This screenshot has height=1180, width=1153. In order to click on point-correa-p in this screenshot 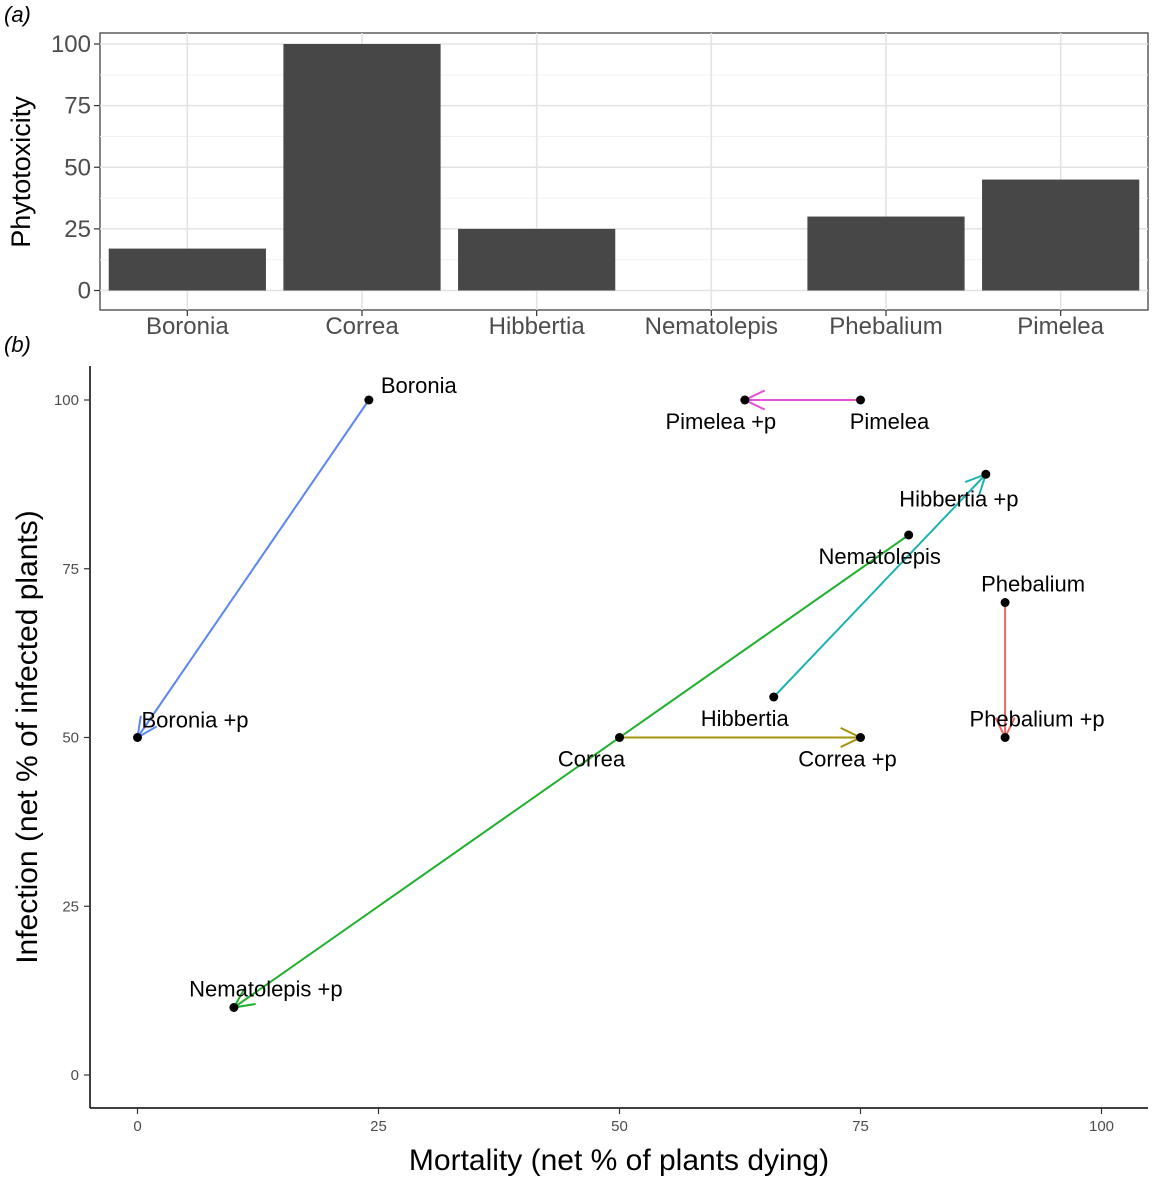, I will do `click(860, 737)`.